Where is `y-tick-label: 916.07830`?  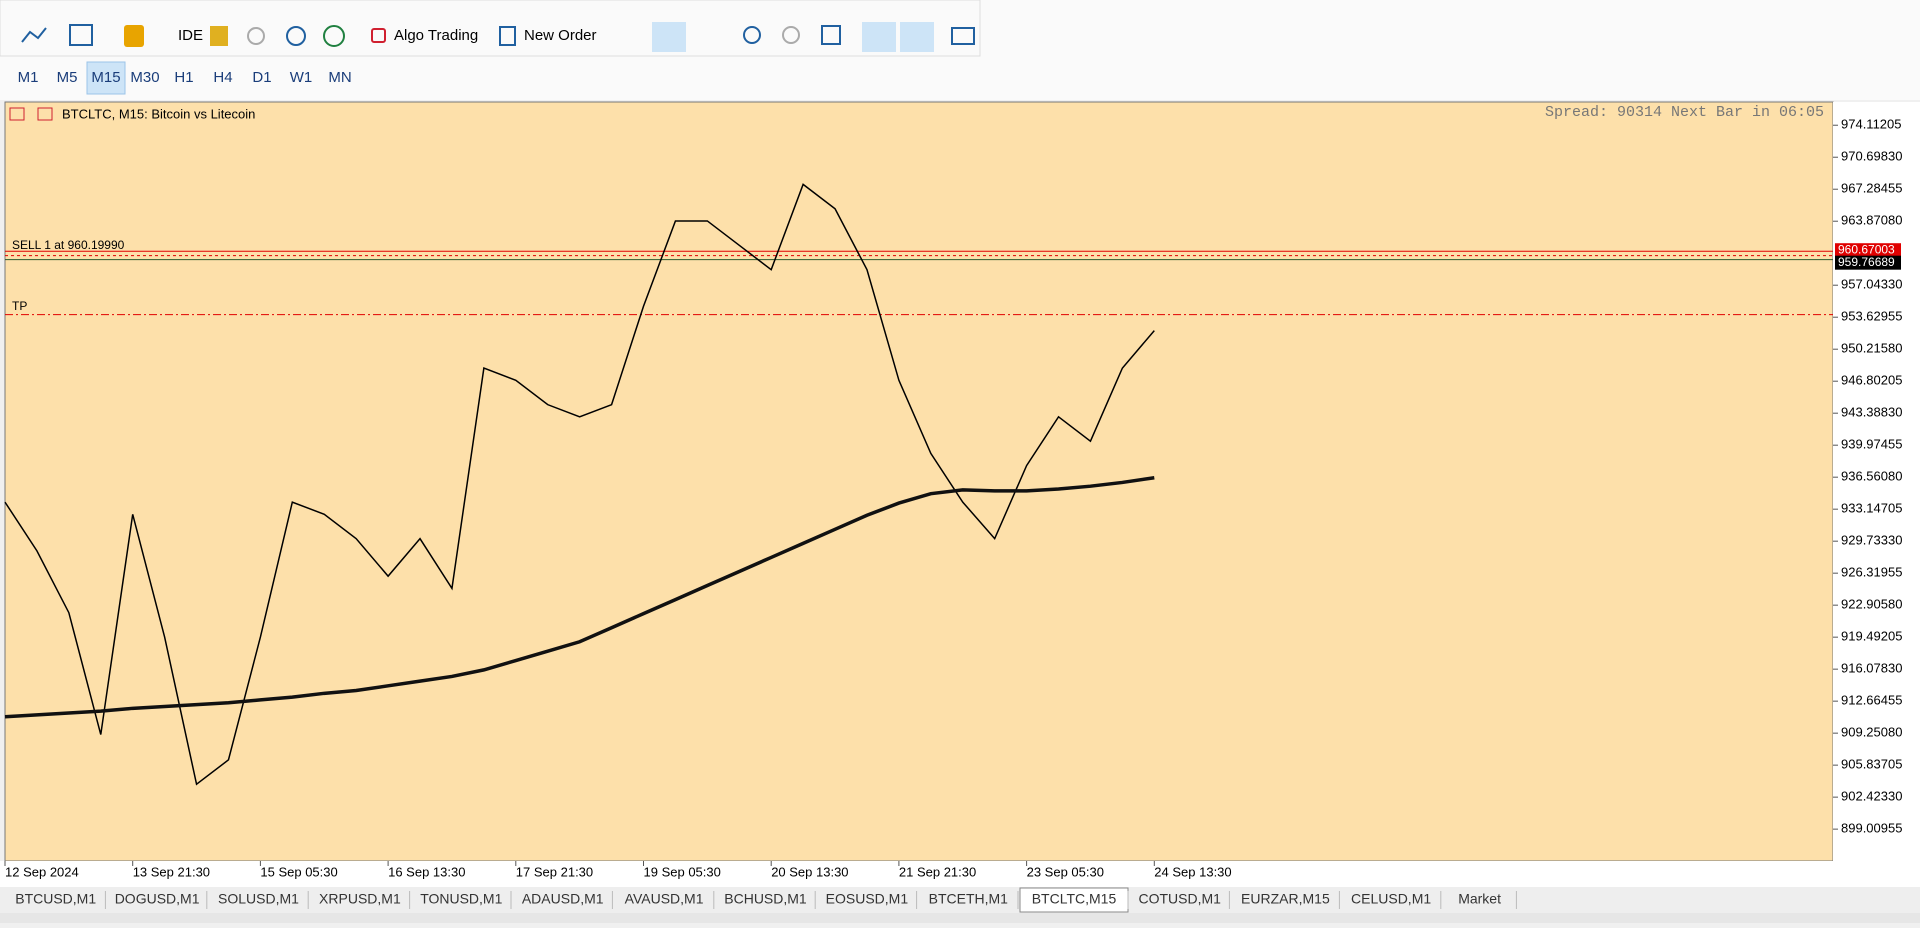
y-tick-label: 916.07830 is located at coordinates (1871, 668).